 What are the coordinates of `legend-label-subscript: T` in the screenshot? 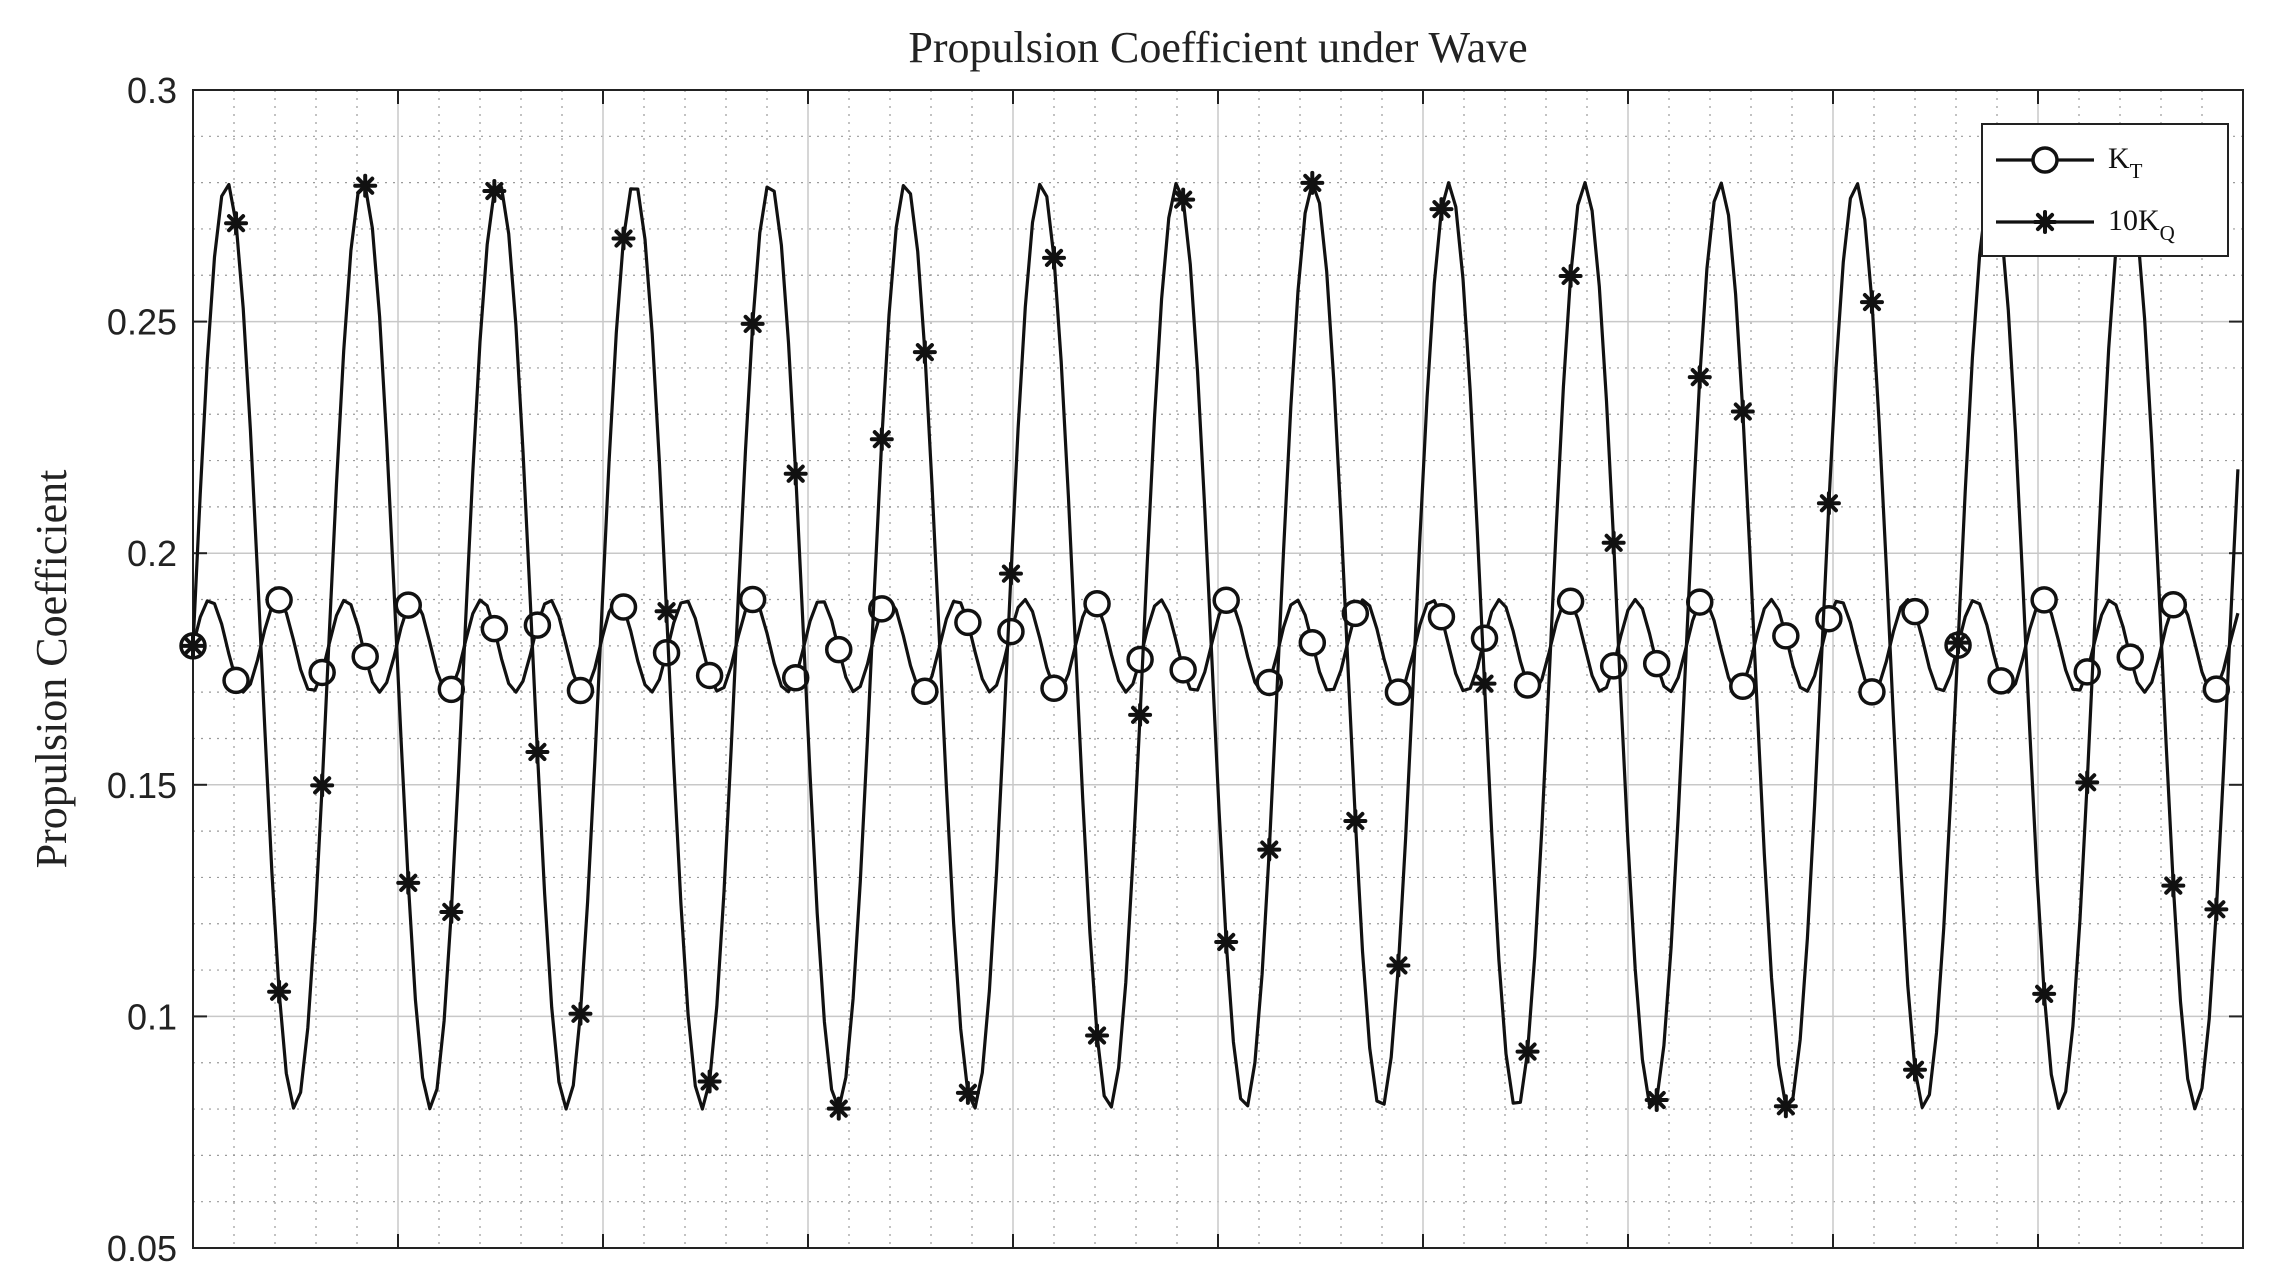 It's located at (2136, 171).